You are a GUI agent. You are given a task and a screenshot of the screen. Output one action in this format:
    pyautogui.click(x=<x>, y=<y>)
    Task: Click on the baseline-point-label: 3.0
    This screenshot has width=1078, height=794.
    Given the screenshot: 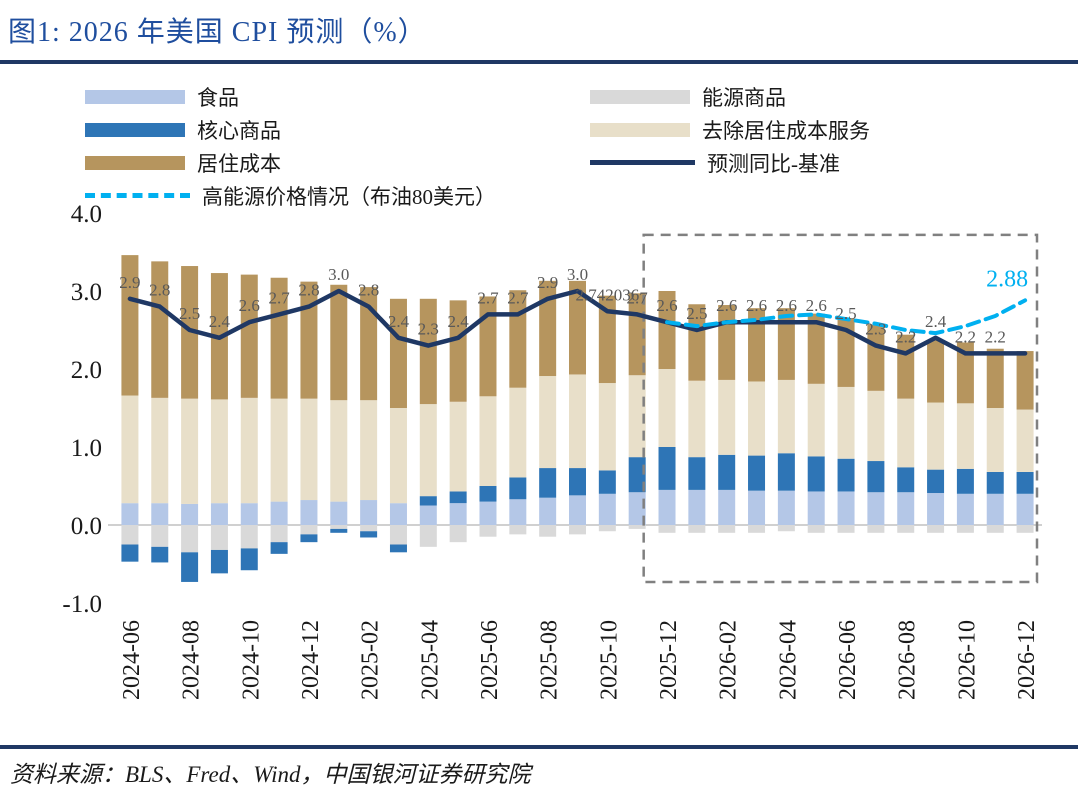 What is the action you would take?
    pyautogui.click(x=577, y=274)
    